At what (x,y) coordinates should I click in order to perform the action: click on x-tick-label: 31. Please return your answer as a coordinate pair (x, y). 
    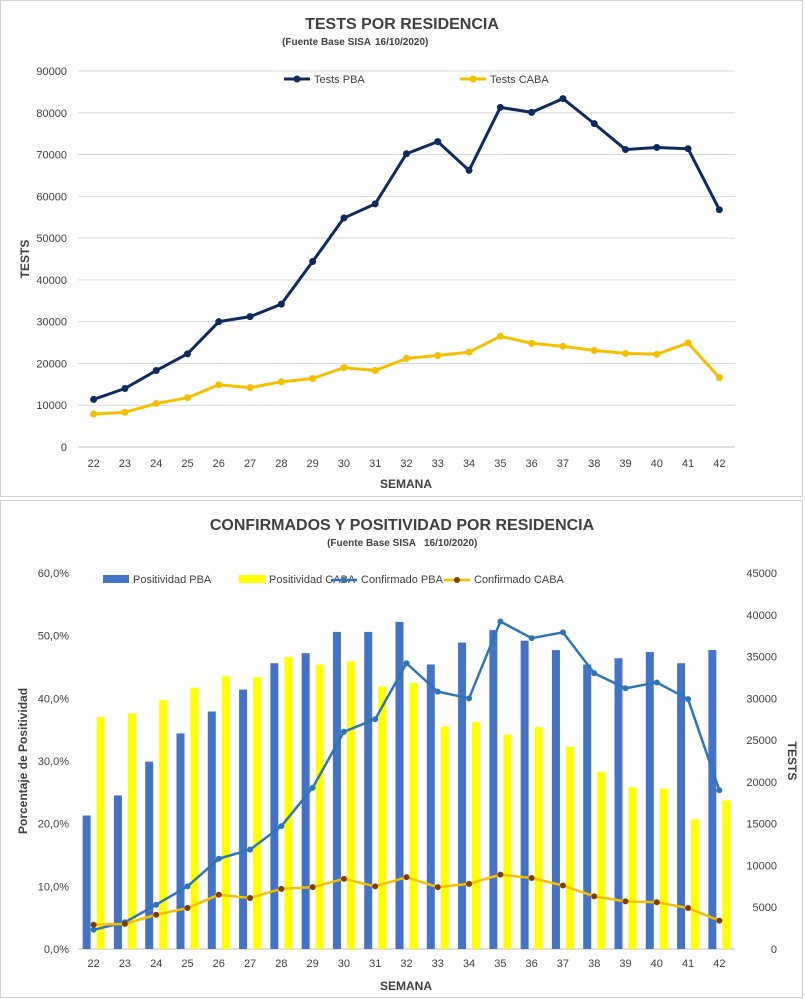
    Looking at the image, I should click on (375, 964).